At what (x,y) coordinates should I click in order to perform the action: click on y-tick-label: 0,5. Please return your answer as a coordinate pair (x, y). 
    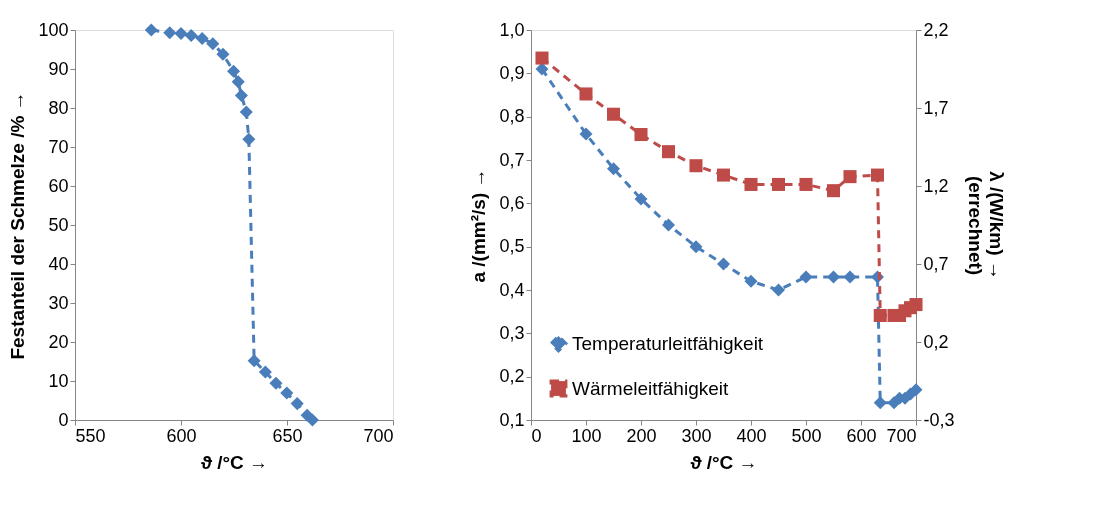
    Looking at the image, I should click on (512, 246).